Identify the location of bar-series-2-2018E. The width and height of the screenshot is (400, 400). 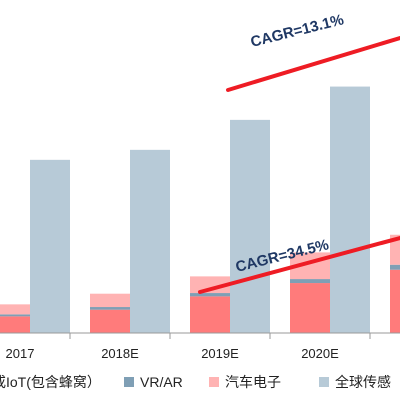
(110, 300).